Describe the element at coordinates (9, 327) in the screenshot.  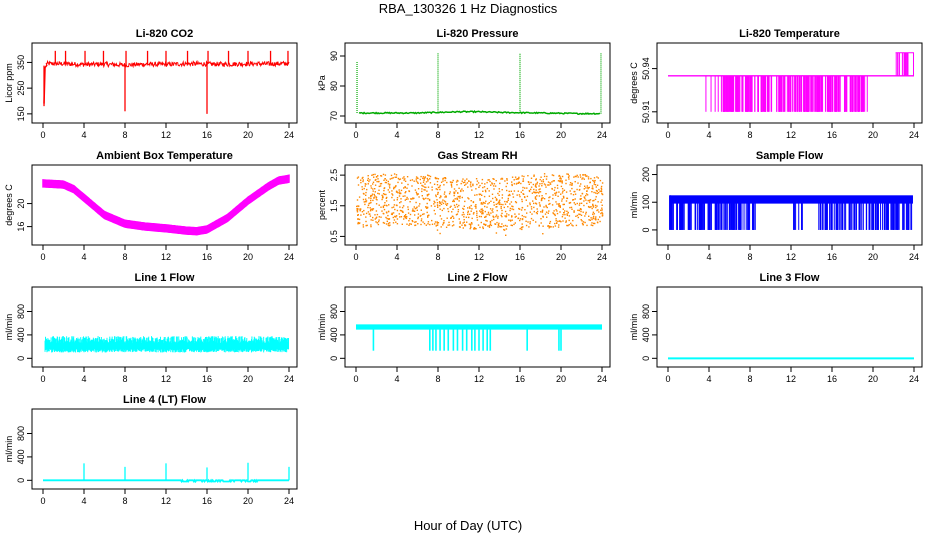
I see `y-axis-label: ml/min` at that location.